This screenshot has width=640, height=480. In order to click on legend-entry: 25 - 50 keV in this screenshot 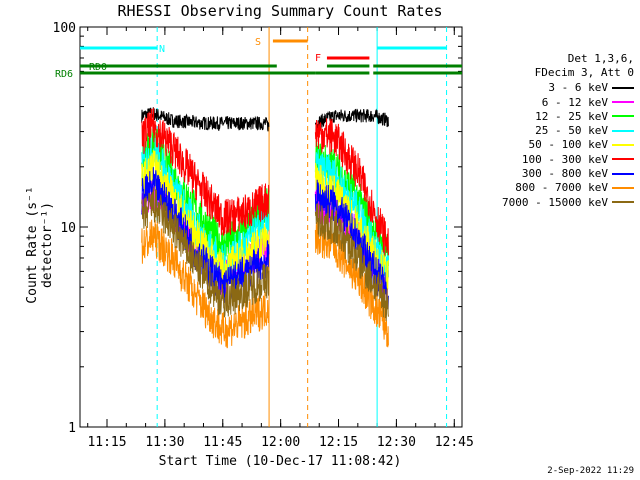, I will do `click(551, 130)`.